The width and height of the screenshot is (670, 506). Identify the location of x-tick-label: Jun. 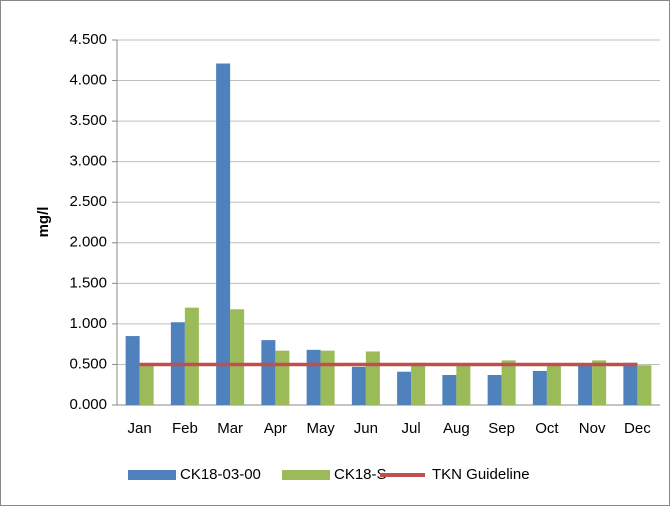
(366, 428).